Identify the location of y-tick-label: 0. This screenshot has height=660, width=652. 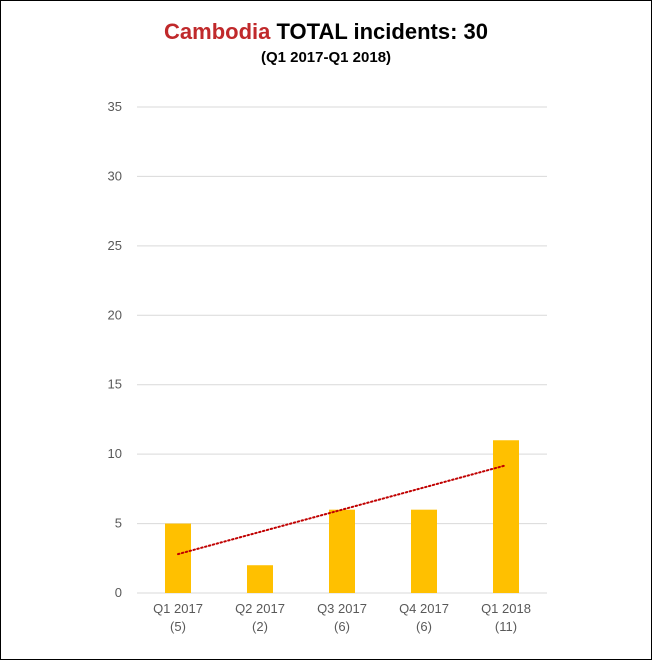
(118, 592).